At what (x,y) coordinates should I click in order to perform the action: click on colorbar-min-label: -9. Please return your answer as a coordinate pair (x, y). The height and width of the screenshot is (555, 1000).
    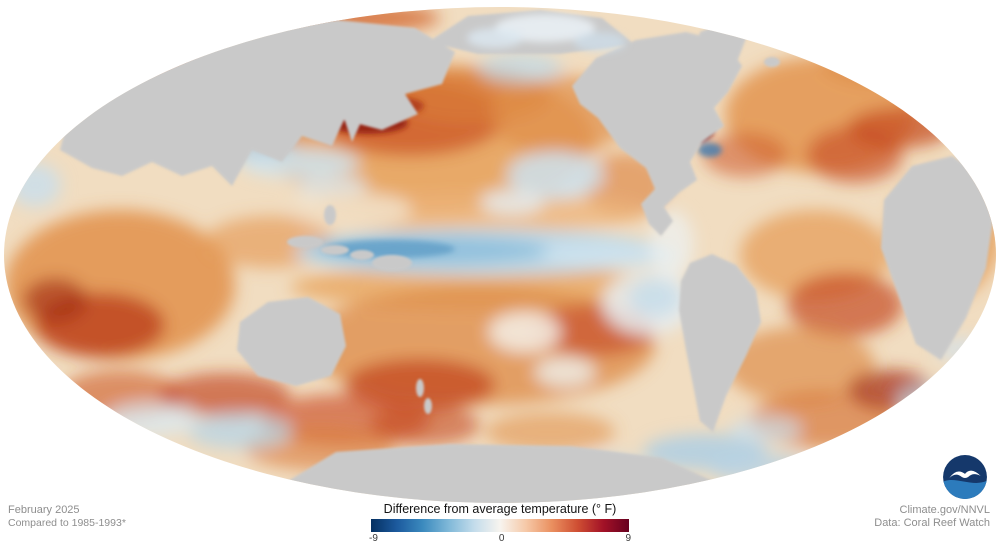
    Looking at the image, I should click on (373, 538).